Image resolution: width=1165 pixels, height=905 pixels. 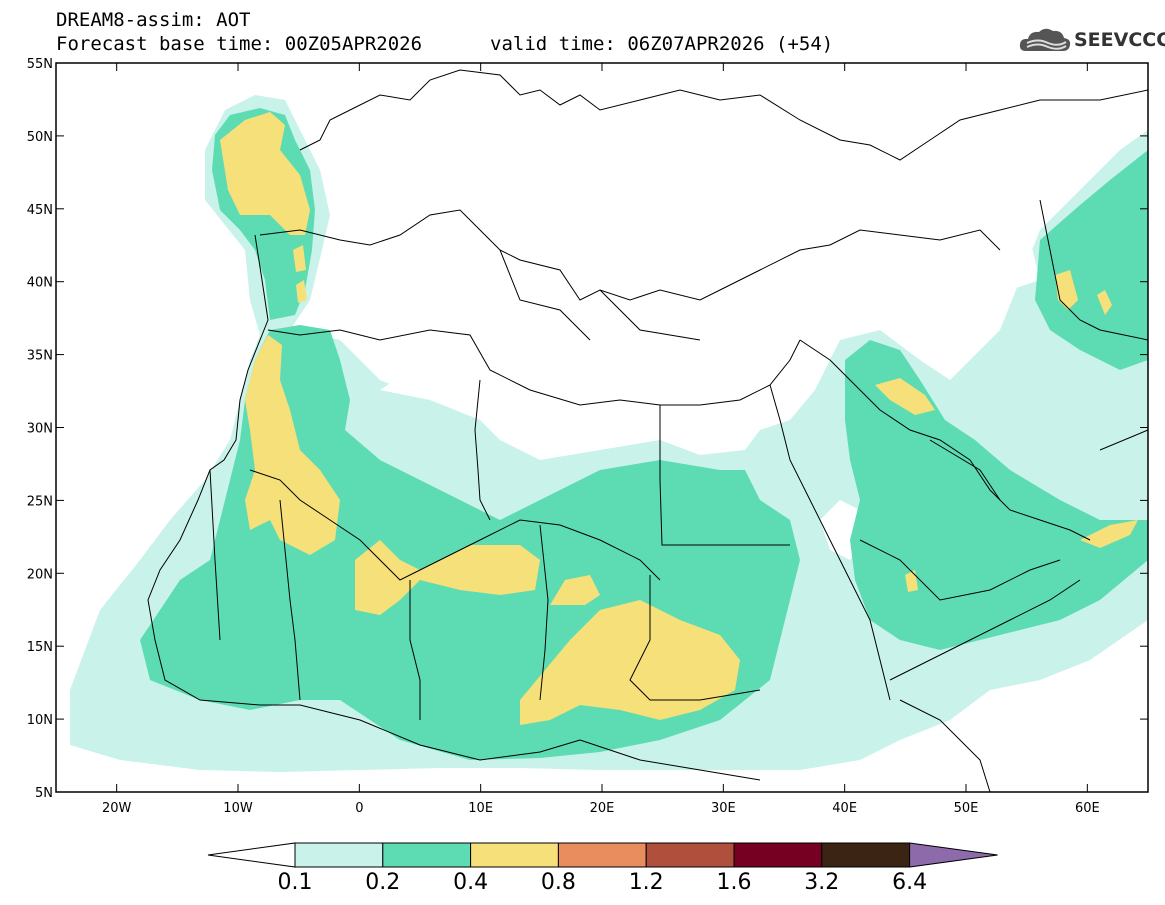 I want to click on lon-label: 30E, so click(x=723, y=808).